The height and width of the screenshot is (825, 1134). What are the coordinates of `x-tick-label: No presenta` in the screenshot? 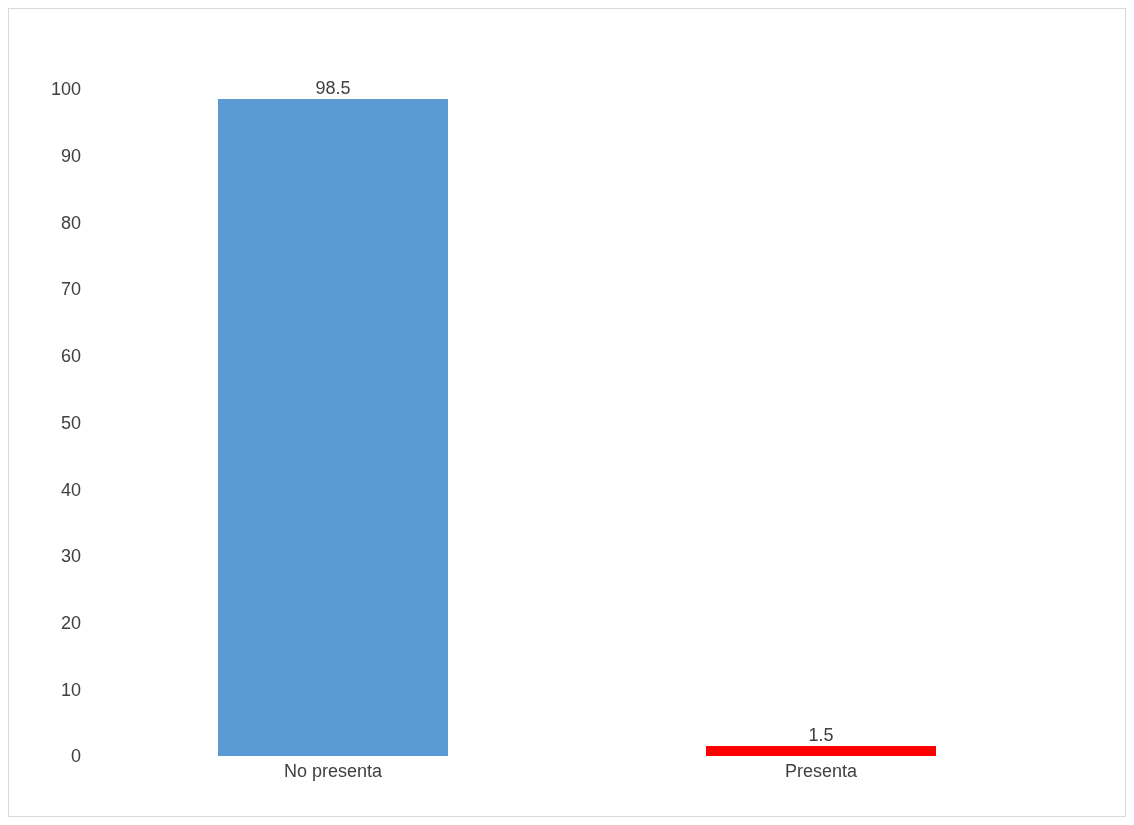 It's located at (333, 770).